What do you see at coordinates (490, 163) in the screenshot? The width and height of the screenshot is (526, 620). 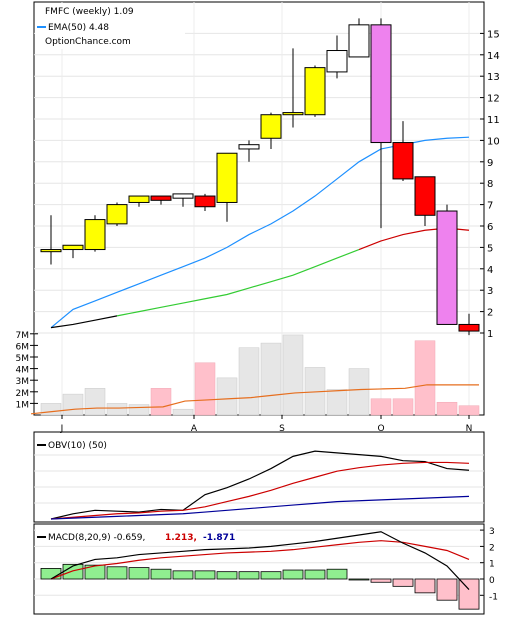 I see `price-tick-label: 9` at bounding box center [490, 163].